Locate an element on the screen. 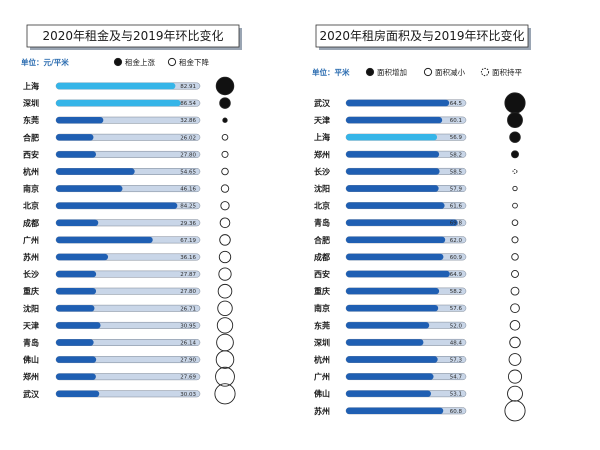 The height and width of the screenshot is (450, 600). legend-label: 租金下降 is located at coordinates (194, 62).